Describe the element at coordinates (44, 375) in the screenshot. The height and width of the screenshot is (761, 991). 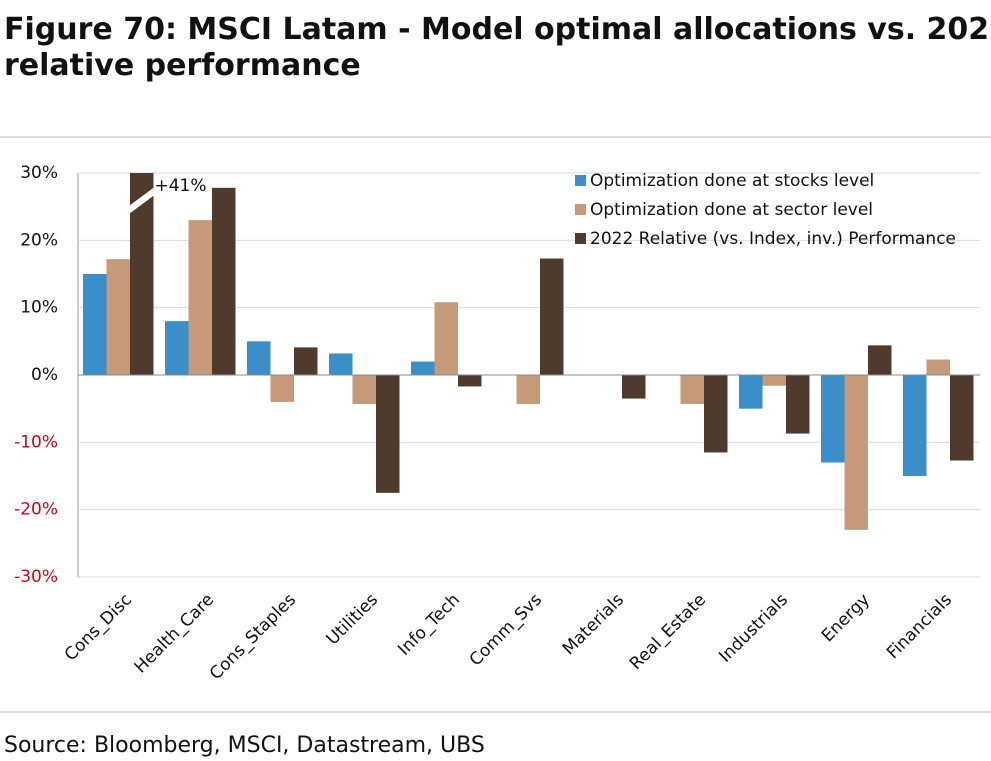
I see `y-tick-label: 0%` at that location.